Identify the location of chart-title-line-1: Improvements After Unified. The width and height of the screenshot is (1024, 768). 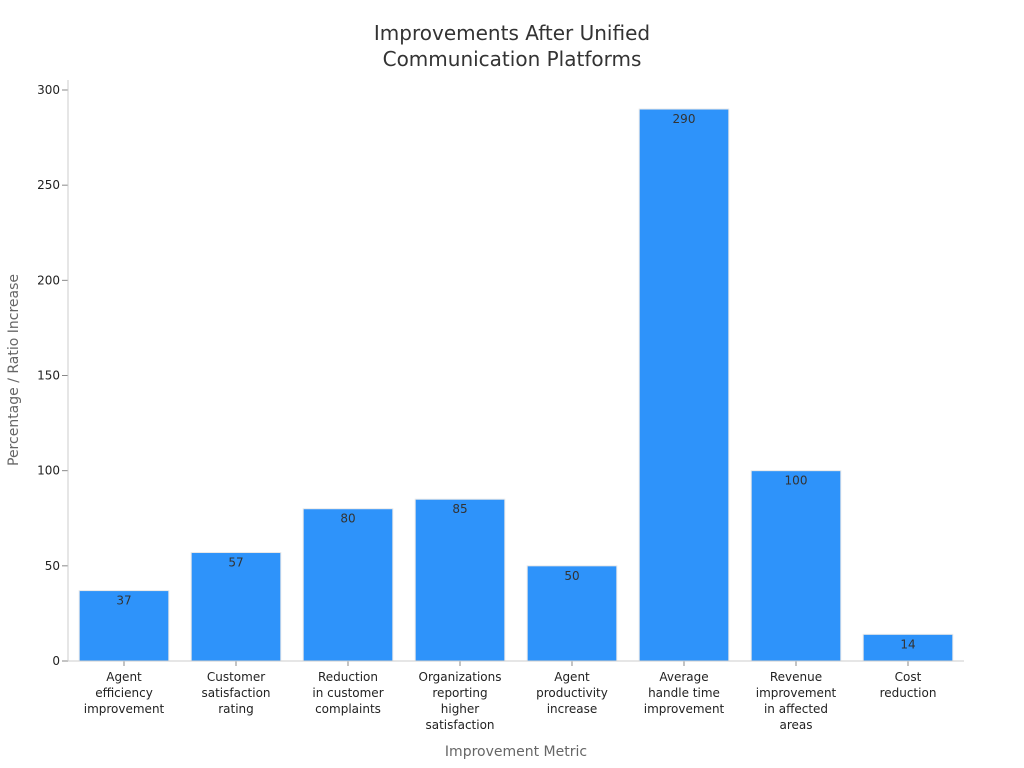
(512, 33).